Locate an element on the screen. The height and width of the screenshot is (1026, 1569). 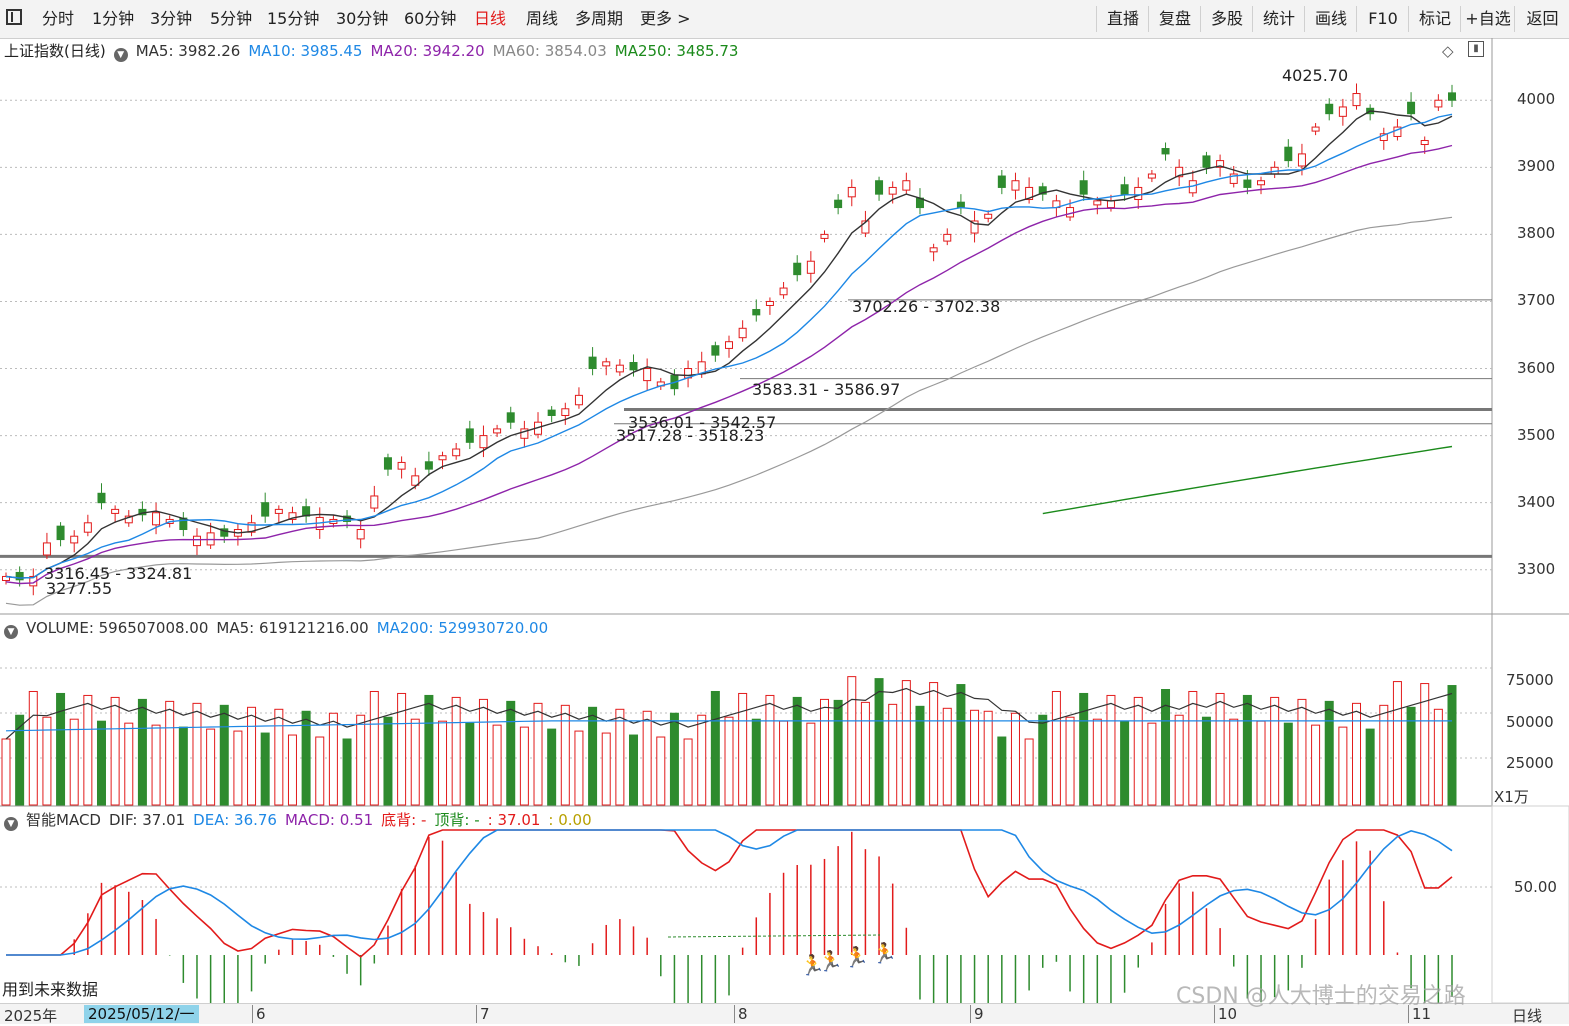
period-tab-8: 周线 is located at coordinates (542, 18).